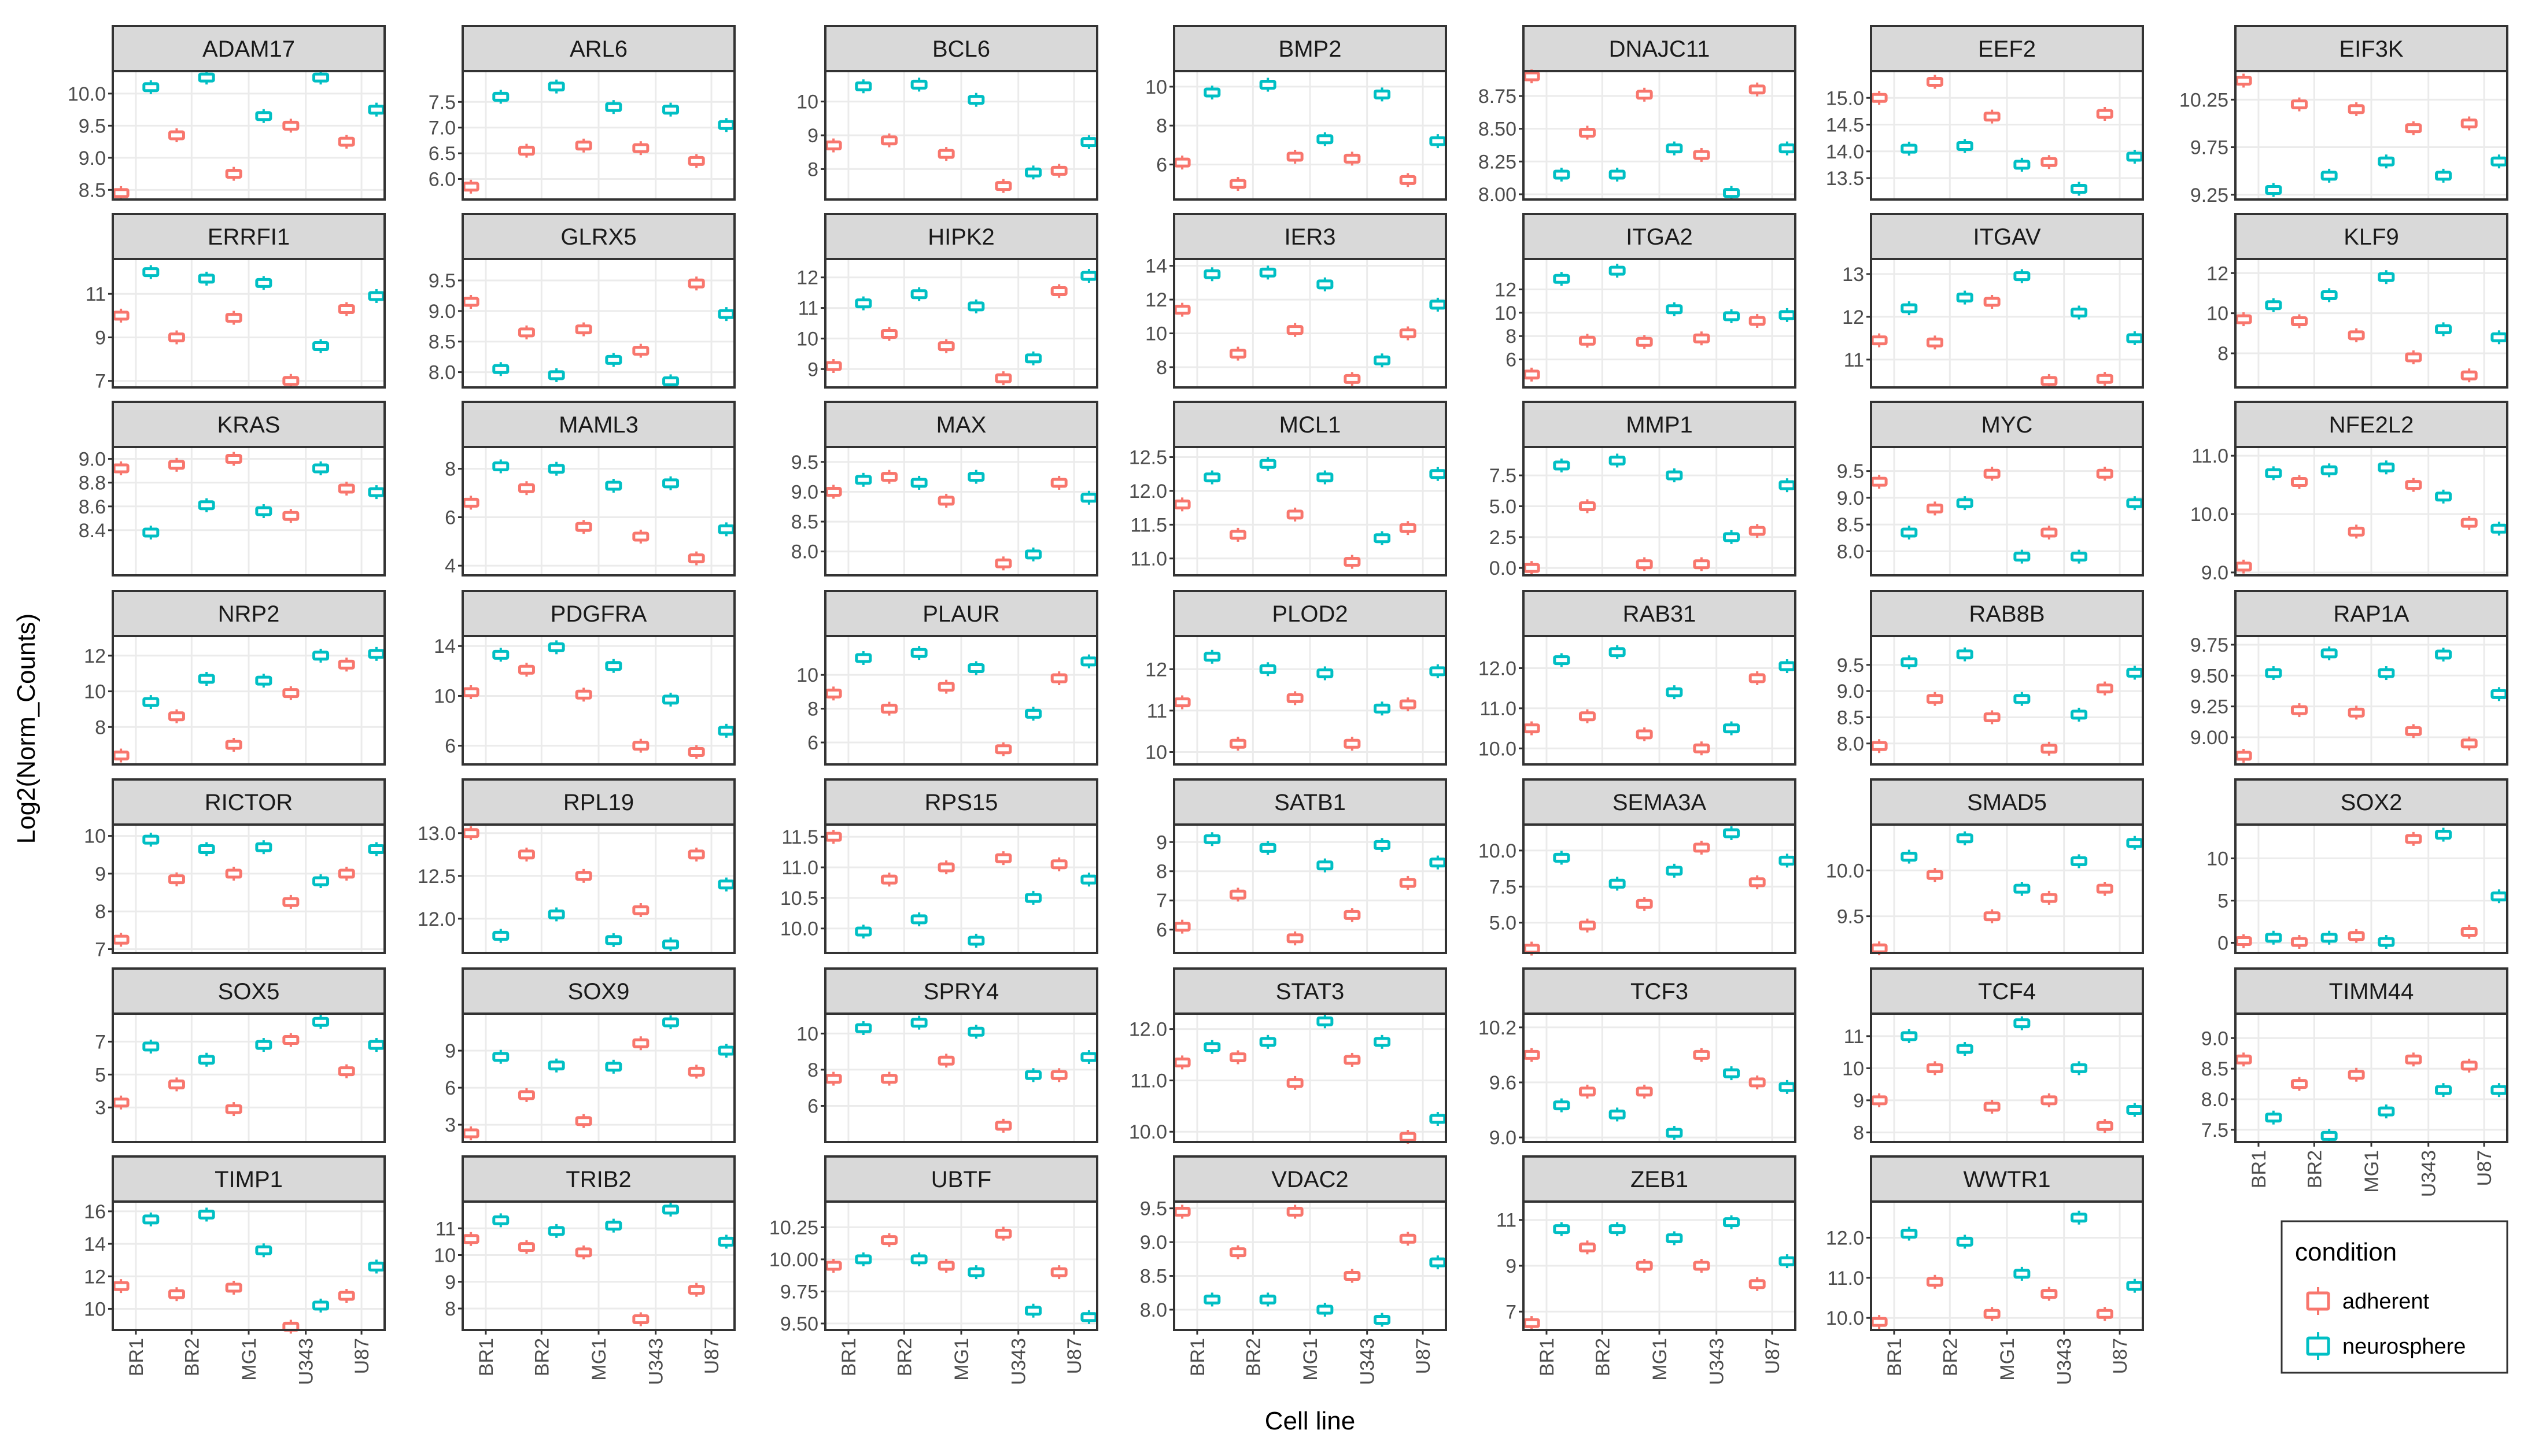 This screenshot has width=2524, height=1456. Describe the element at coordinates (799, 929) in the screenshot. I see `y-tick-label: 10.0` at that location.